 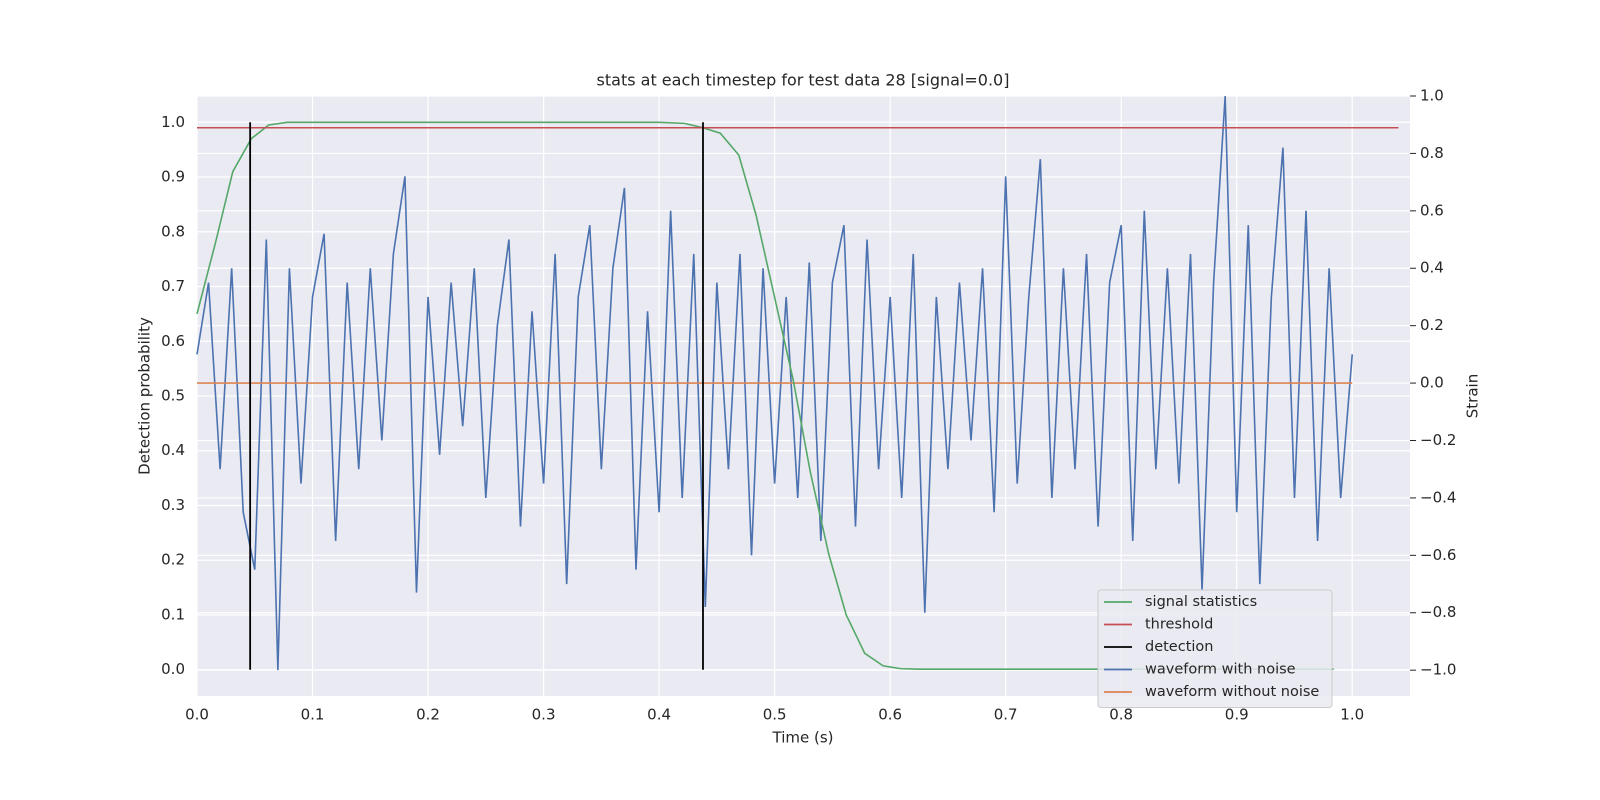 What do you see at coordinates (659, 715) in the screenshot?
I see `x-tick-label: 0.4` at bounding box center [659, 715].